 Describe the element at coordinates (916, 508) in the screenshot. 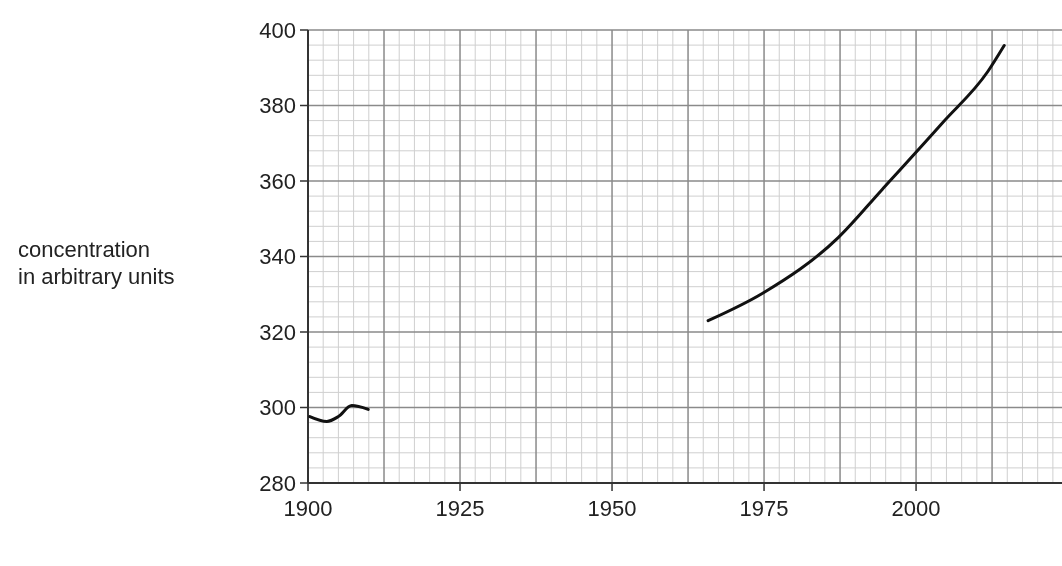

I see `x-tick-label: 2000` at that location.